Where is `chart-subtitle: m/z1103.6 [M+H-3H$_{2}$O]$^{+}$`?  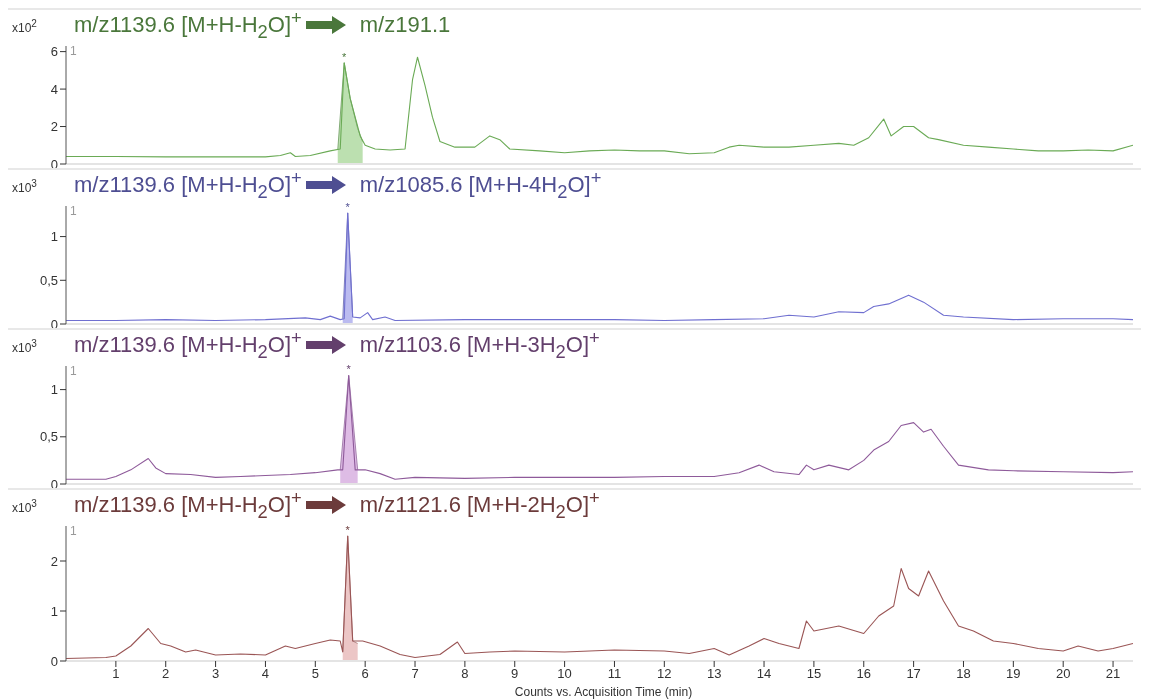 chart-subtitle: m/z1103.6 [M+H-3H$_{2}$O]$^{+}$ is located at coordinates (479, 345).